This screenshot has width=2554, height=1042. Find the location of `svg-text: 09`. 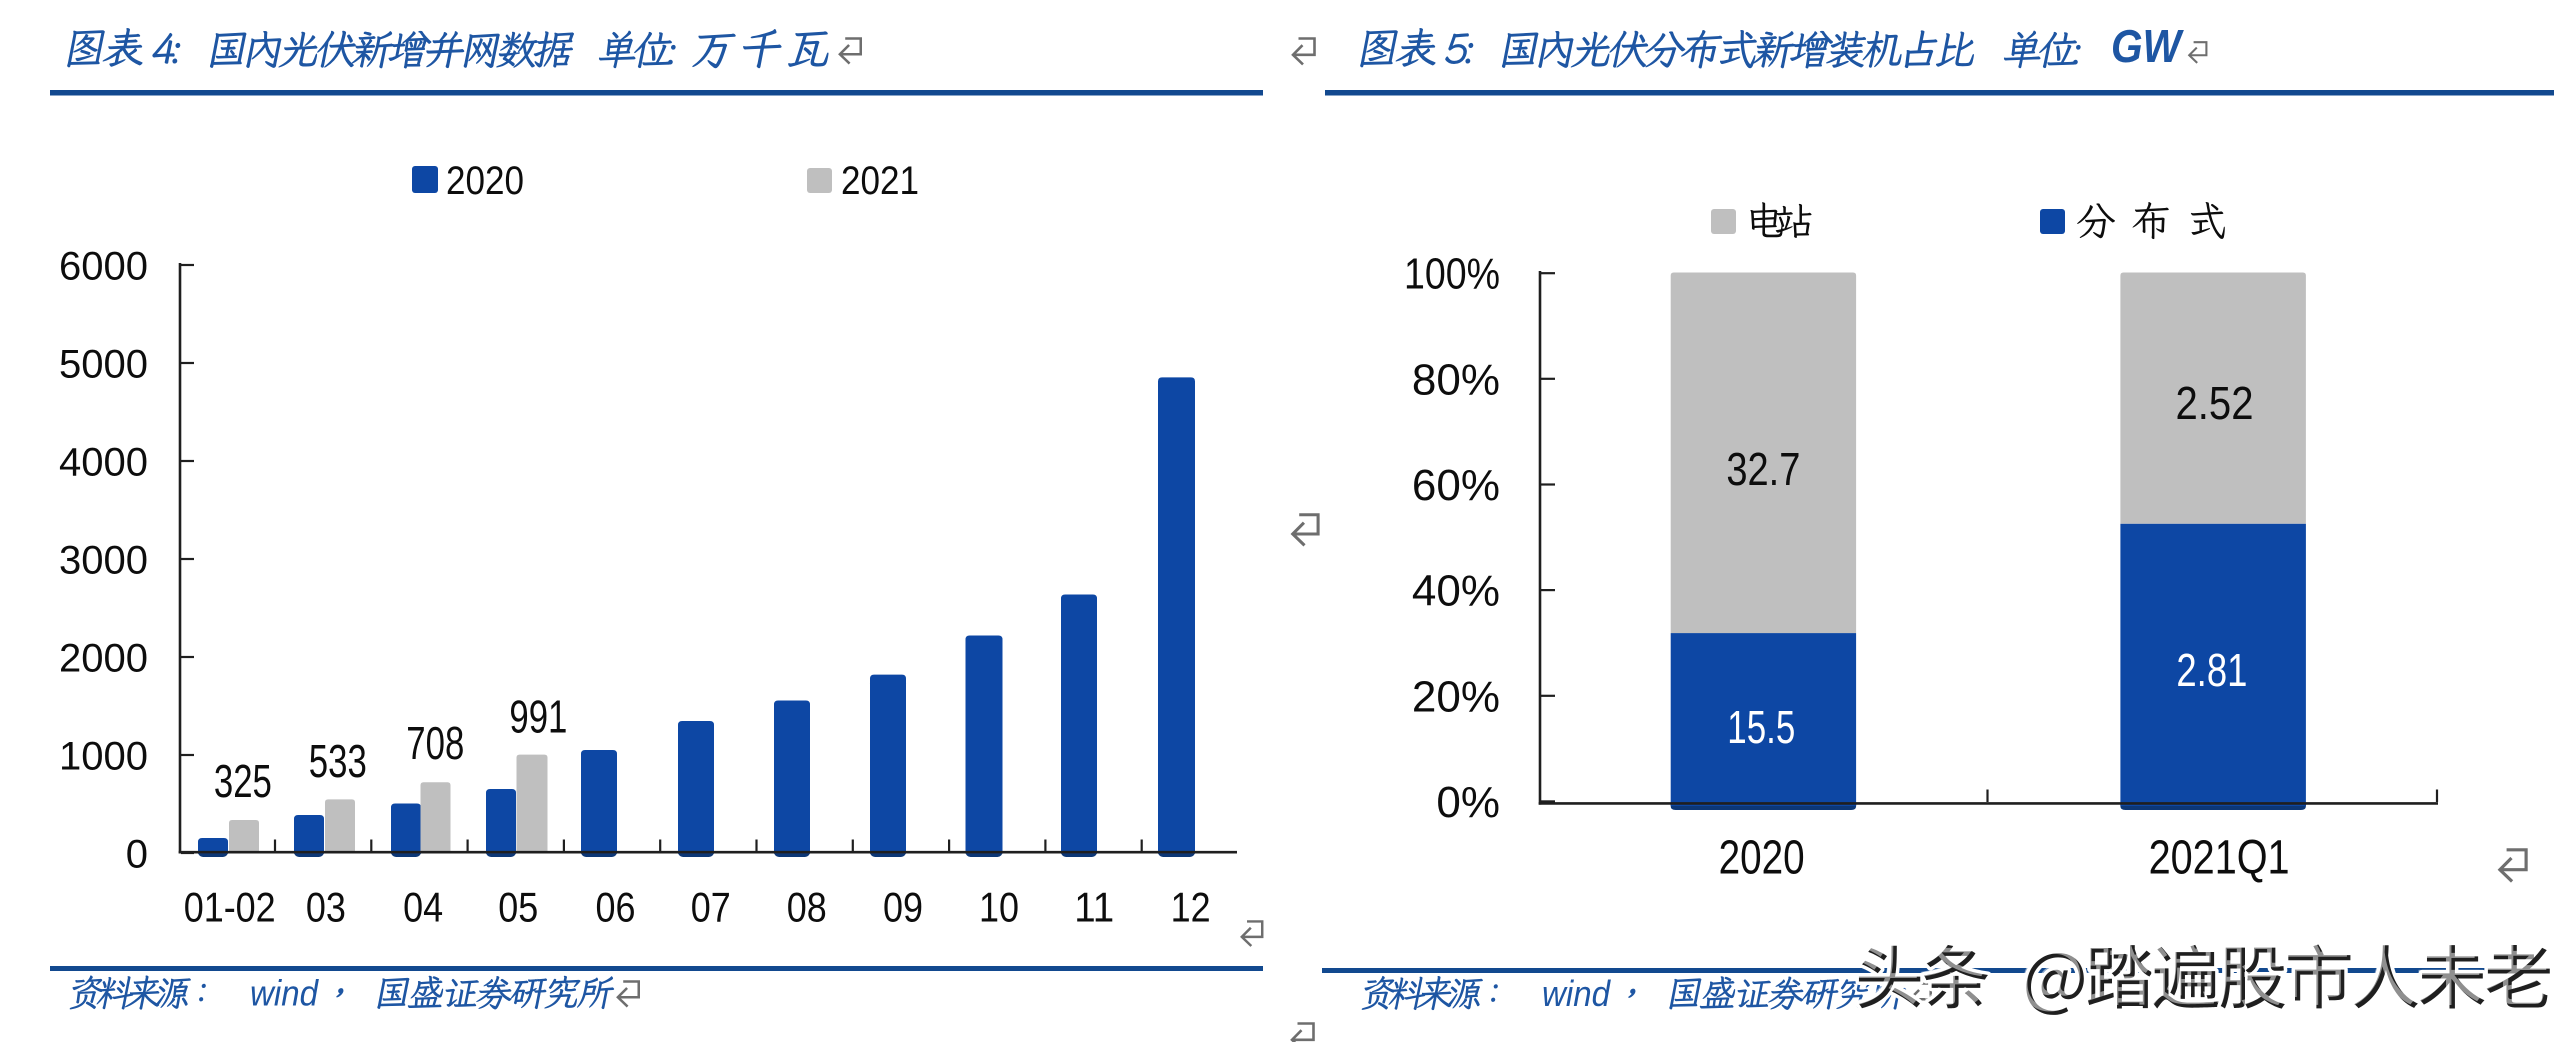

svg-text: 09 is located at coordinates (903, 906).